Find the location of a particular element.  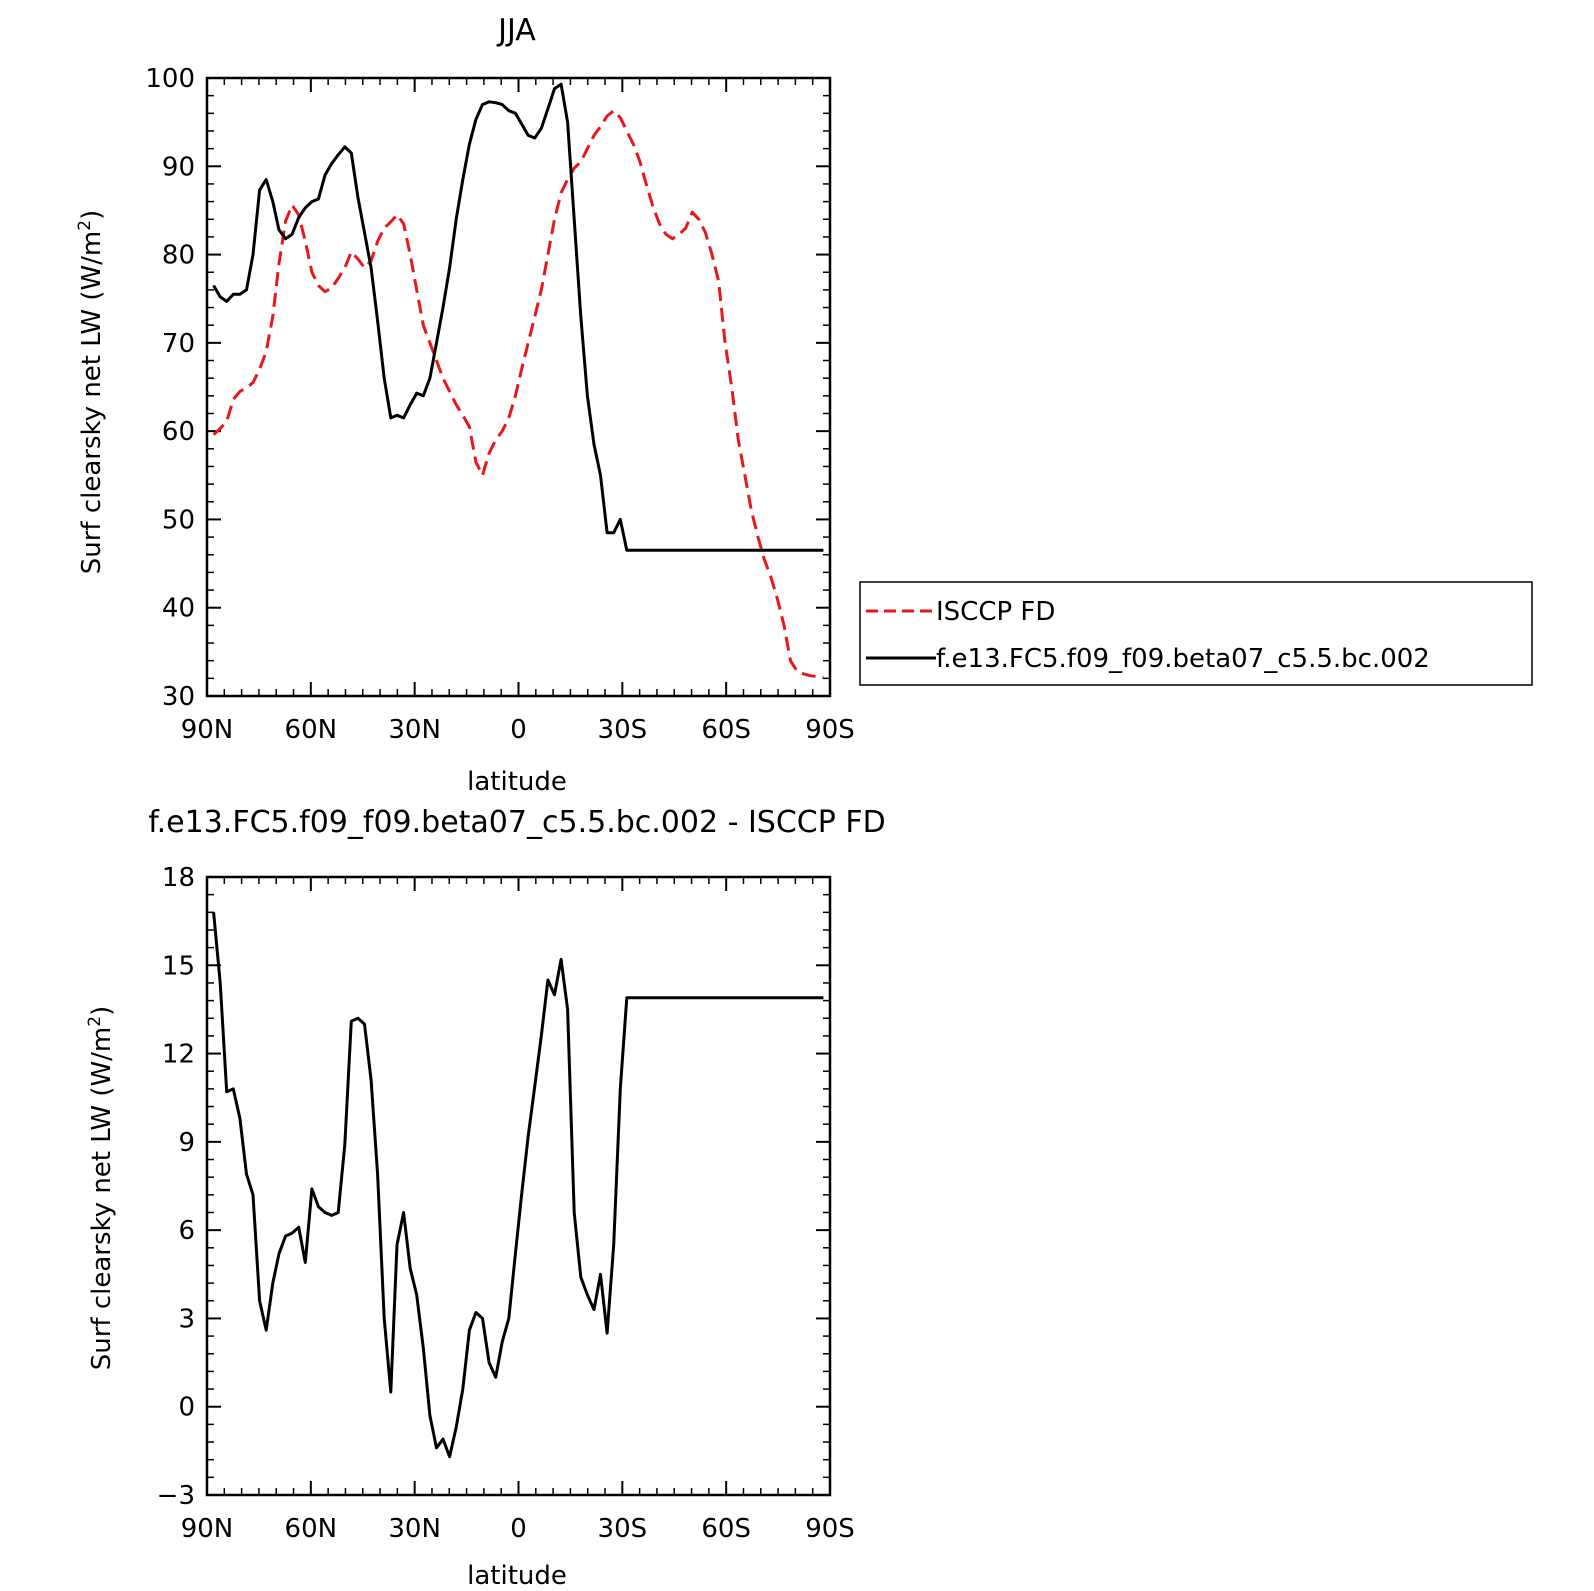

legend-box is located at coordinates (1196, 633).